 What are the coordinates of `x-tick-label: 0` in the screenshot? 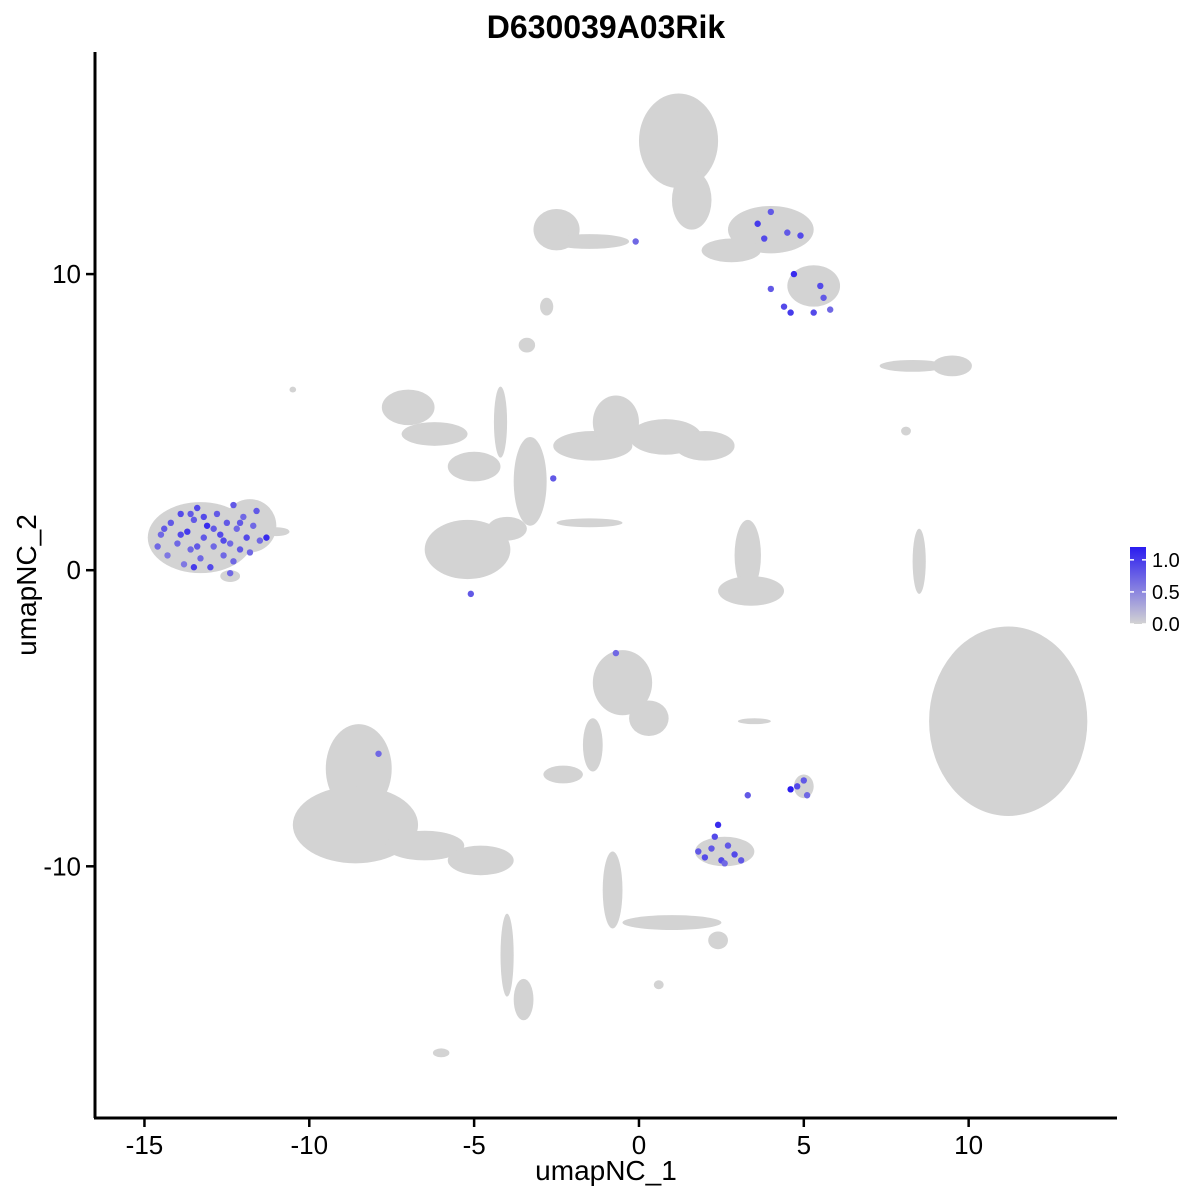 It's located at (639, 1145).